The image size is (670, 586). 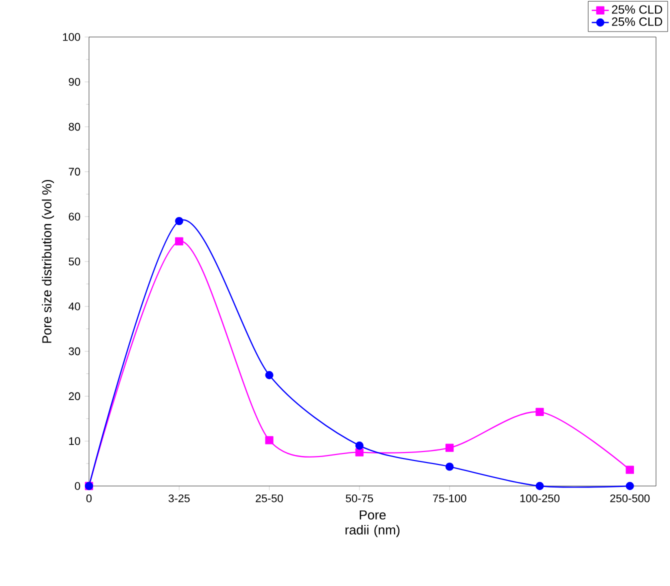 I want to click on y-tick-label: 80, so click(x=74, y=126).